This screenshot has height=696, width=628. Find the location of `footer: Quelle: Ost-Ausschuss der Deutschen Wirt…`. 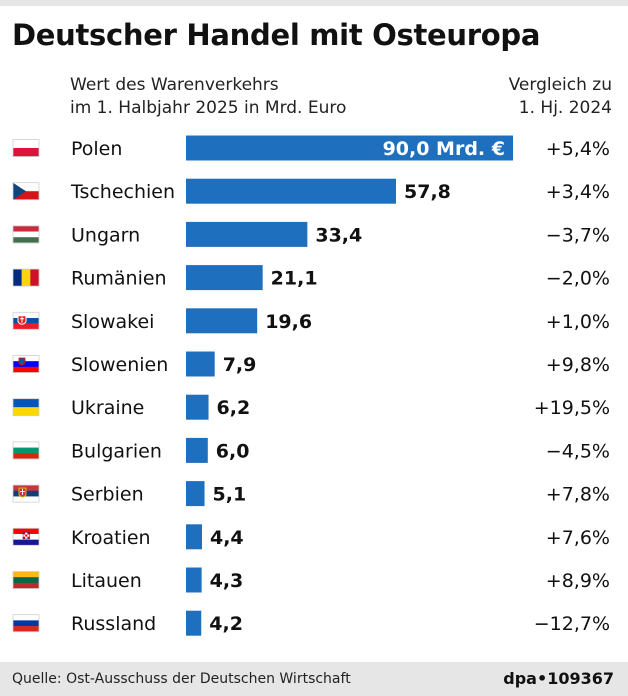

footer: Quelle: Ost-Ausschuss der Deutschen Wirt… is located at coordinates (314, 679).